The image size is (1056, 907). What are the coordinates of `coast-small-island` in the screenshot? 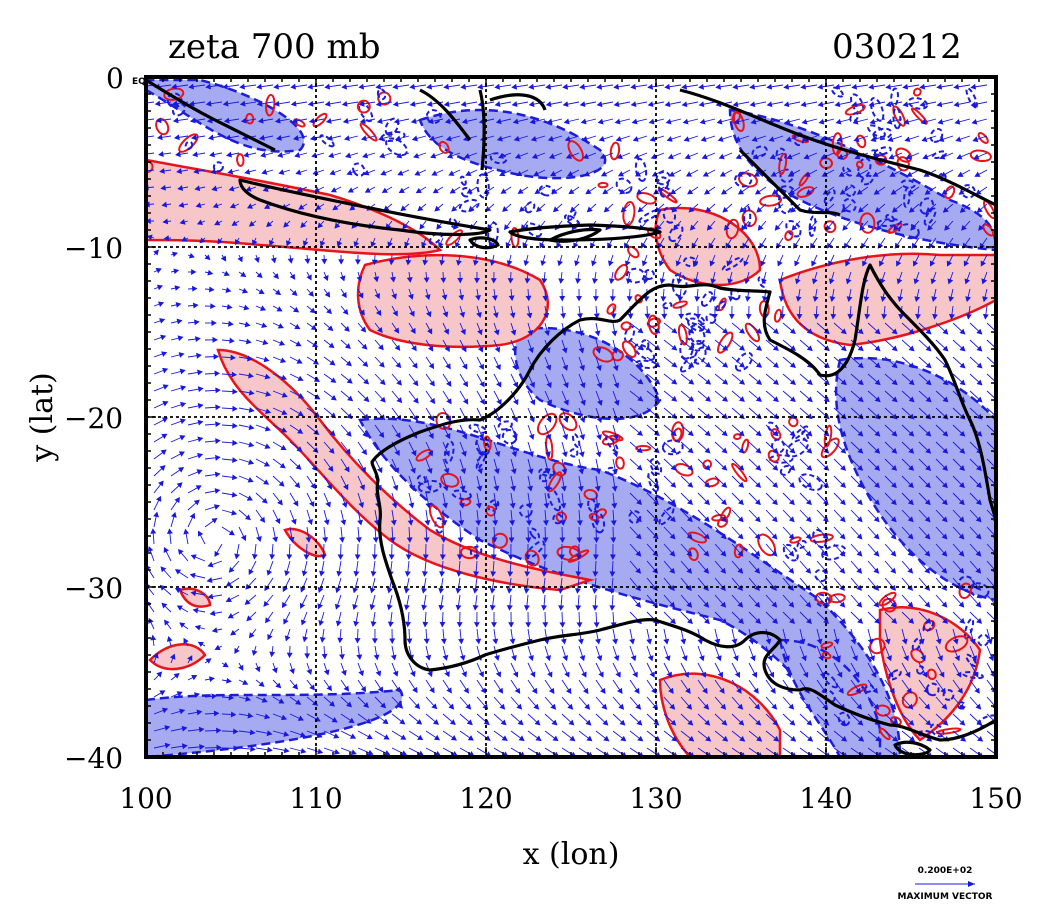 It's located at (484, 243).